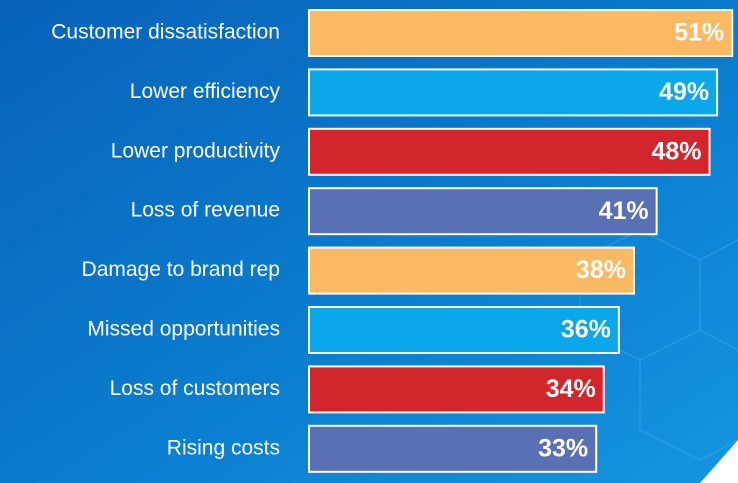  Describe the element at coordinates (586, 330) in the screenshot. I see `value-label: 36%` at that location.